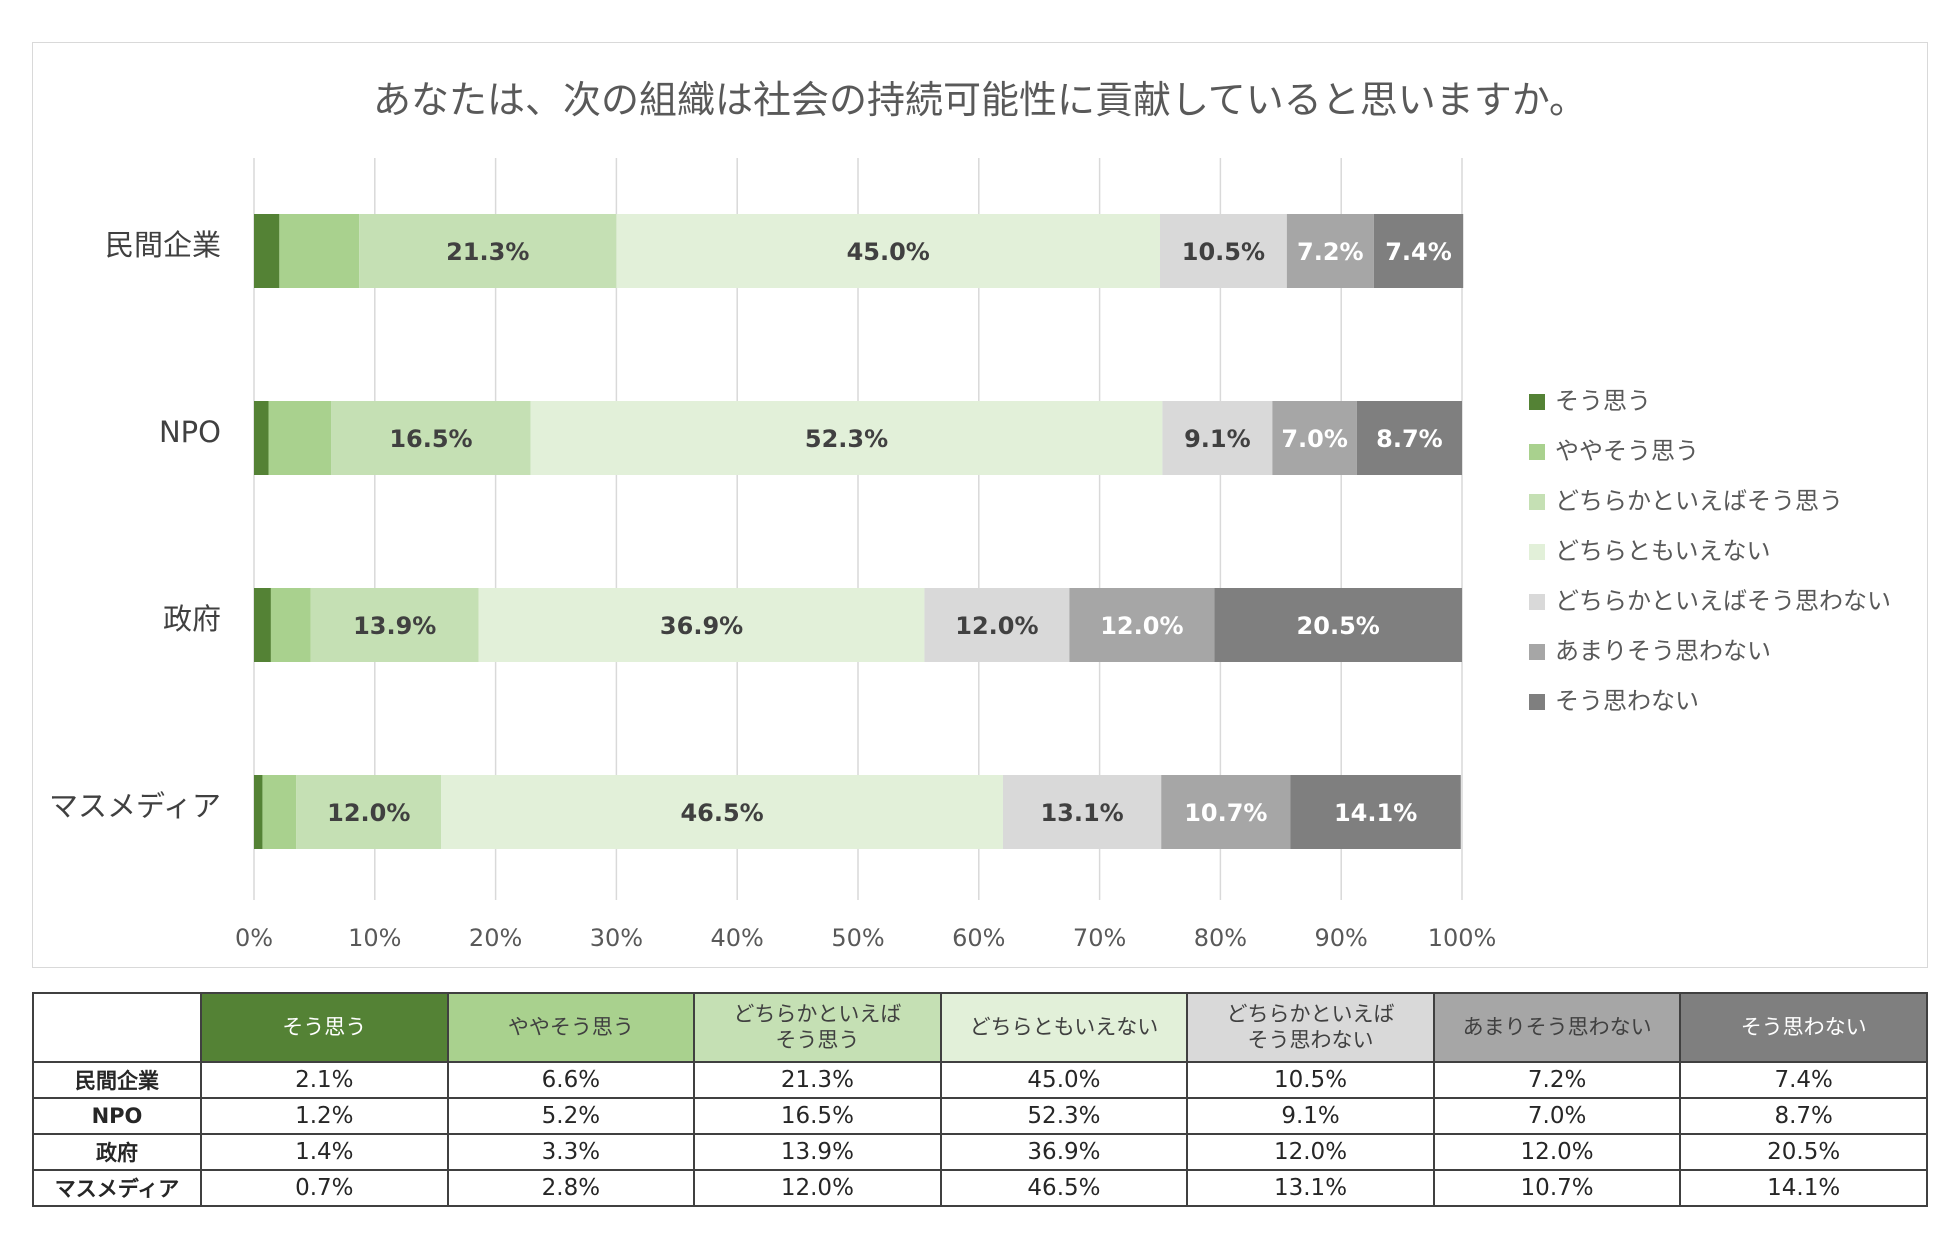  What do you see at coordinates (1663, 650) in the screenshot?
I see `legend-label: あまりそう思わない` at bounding box center [1663, 650].